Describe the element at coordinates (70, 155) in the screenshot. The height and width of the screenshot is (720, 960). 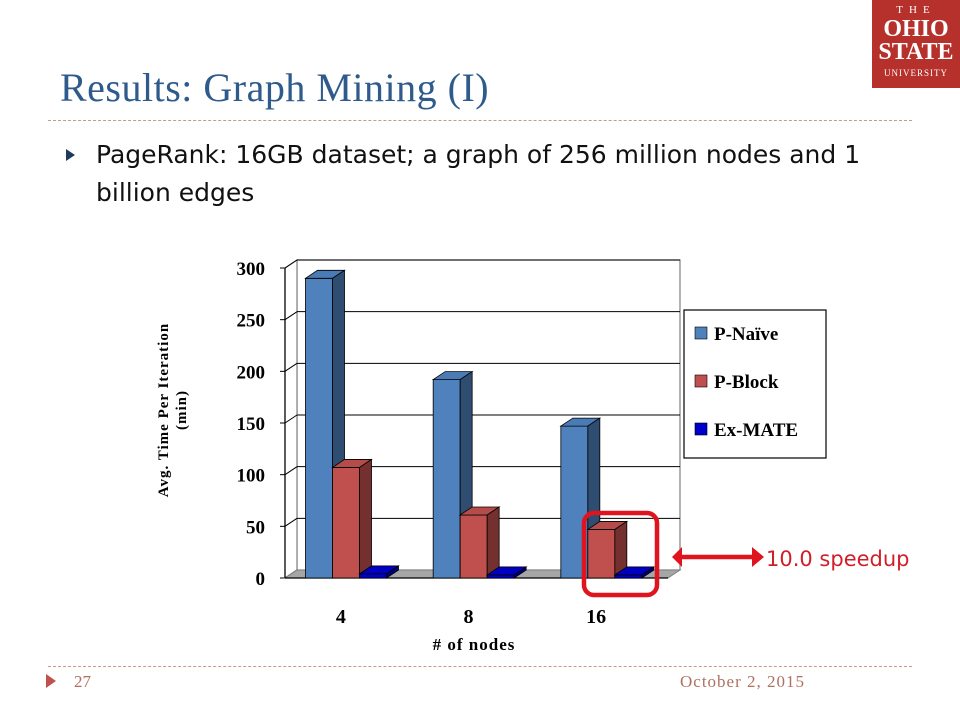
I see `bullet-arrow-icon` at that location.